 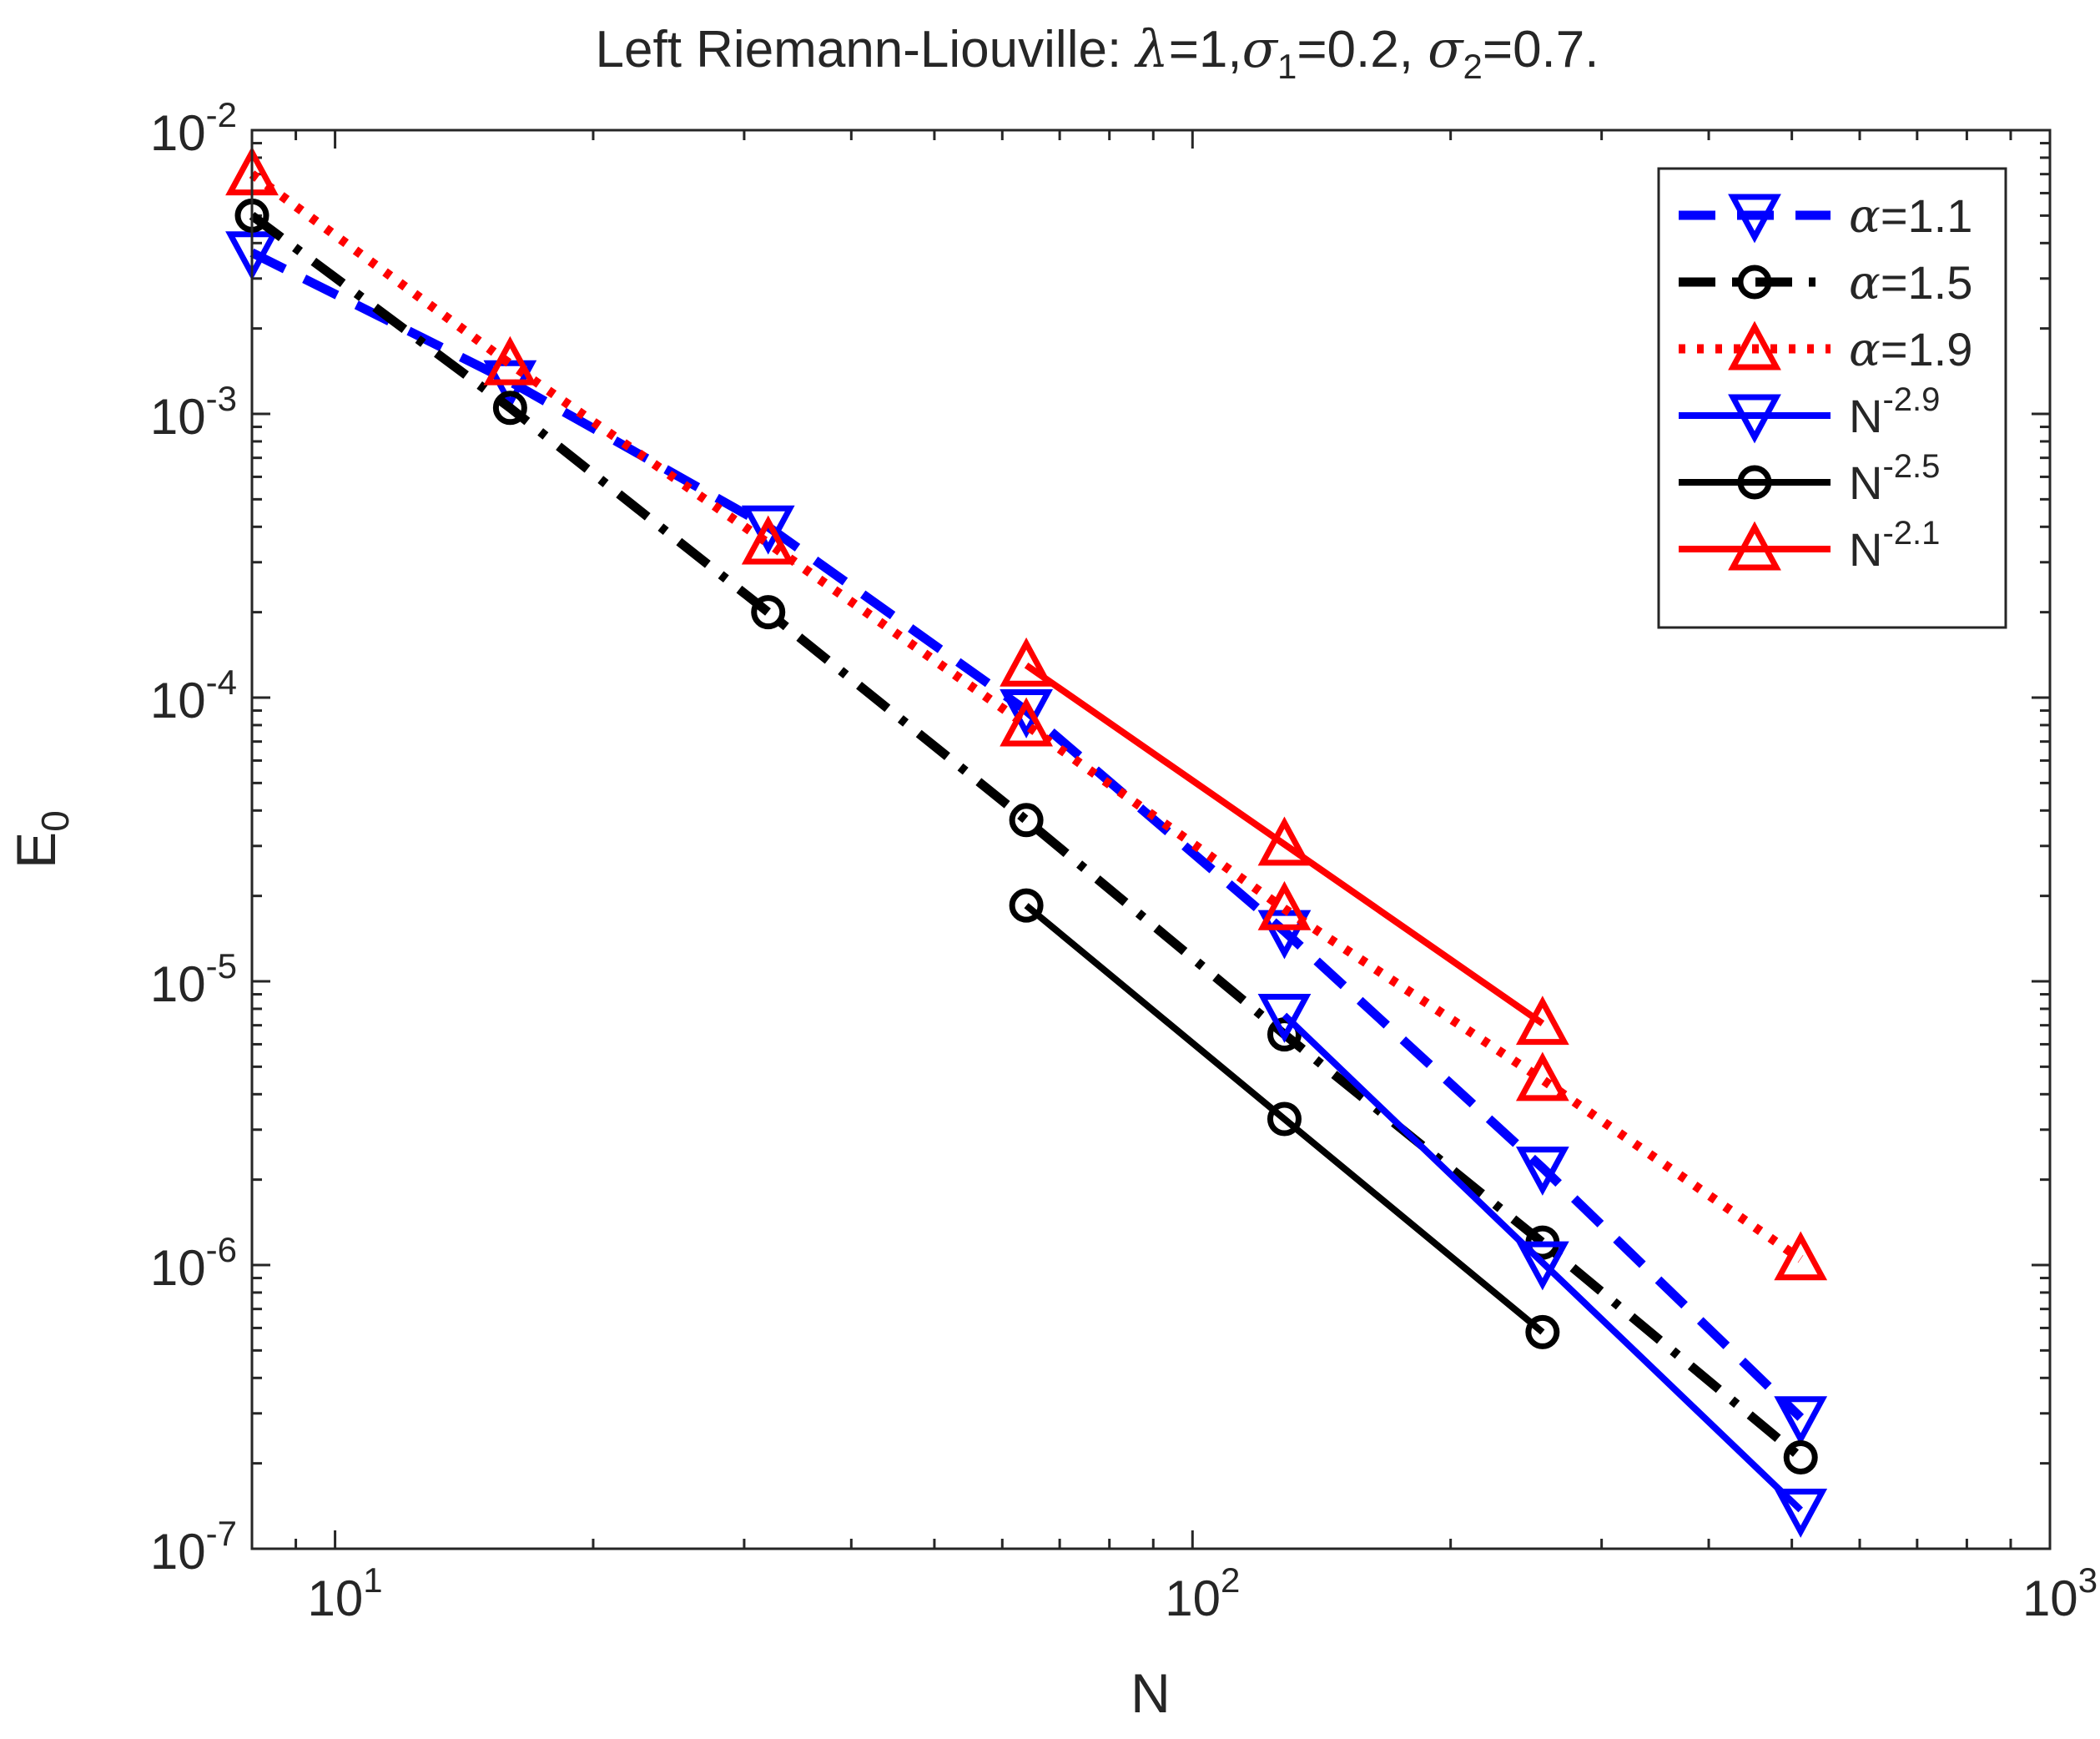 I want to click on title-lambda-value: =1,, so click(x=1205, y=49).